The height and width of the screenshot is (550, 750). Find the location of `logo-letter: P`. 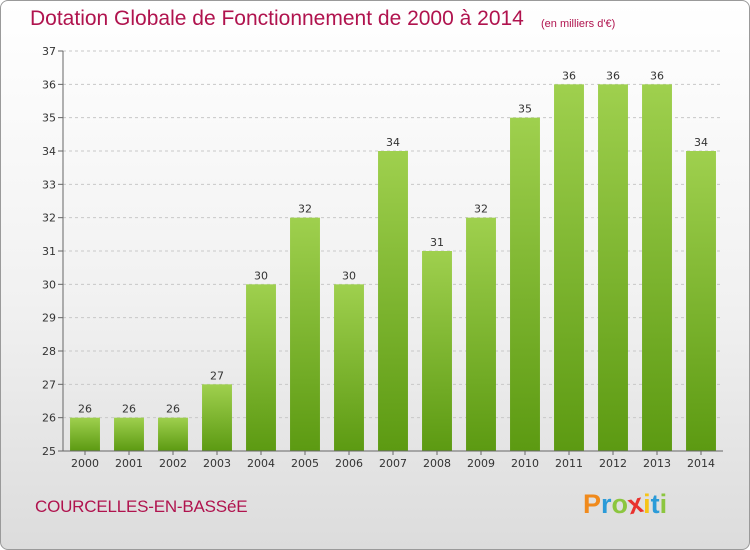

logo-letter: P is located at coordinates (592, 504).